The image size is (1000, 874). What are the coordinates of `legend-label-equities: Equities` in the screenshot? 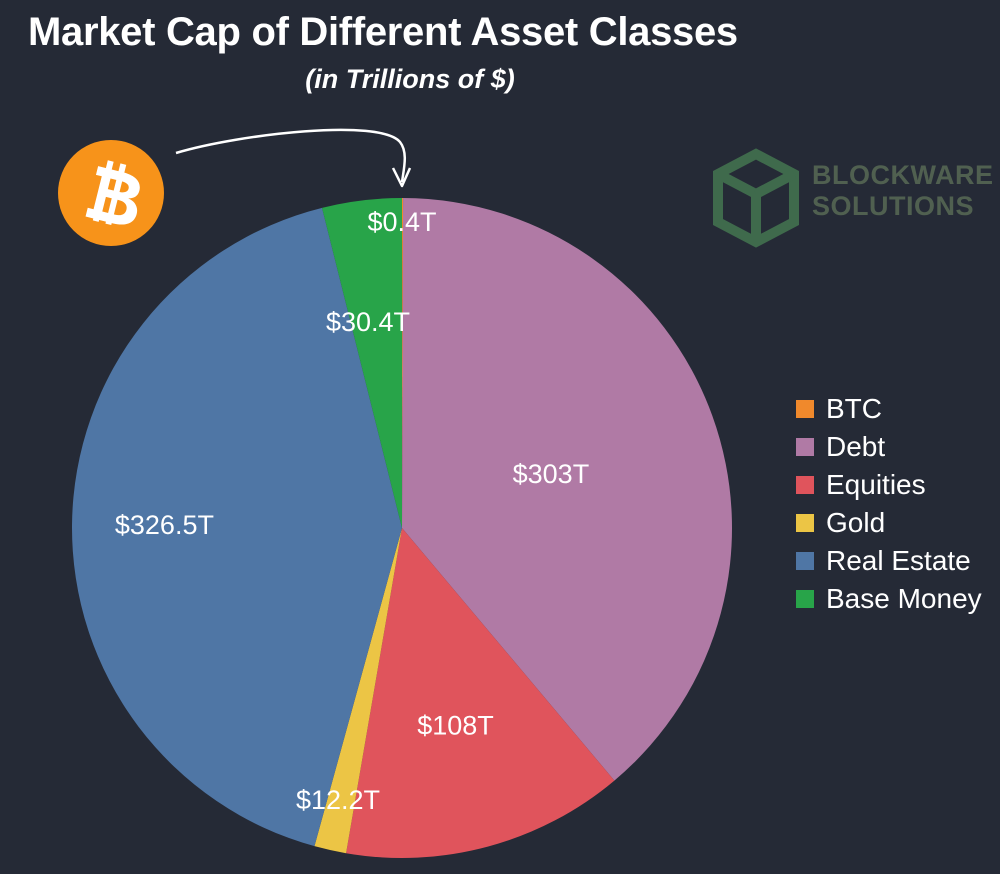 It's located at (876, 484).